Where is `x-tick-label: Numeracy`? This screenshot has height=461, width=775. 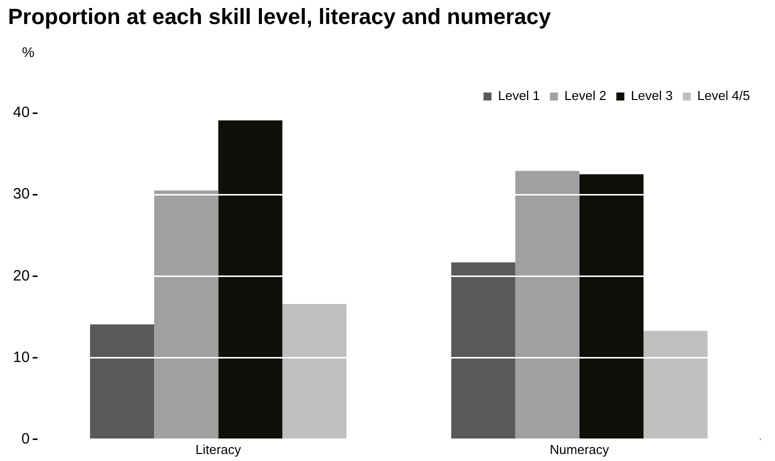
x-tick-label: Numeracy is located at coordinates (580, 449).